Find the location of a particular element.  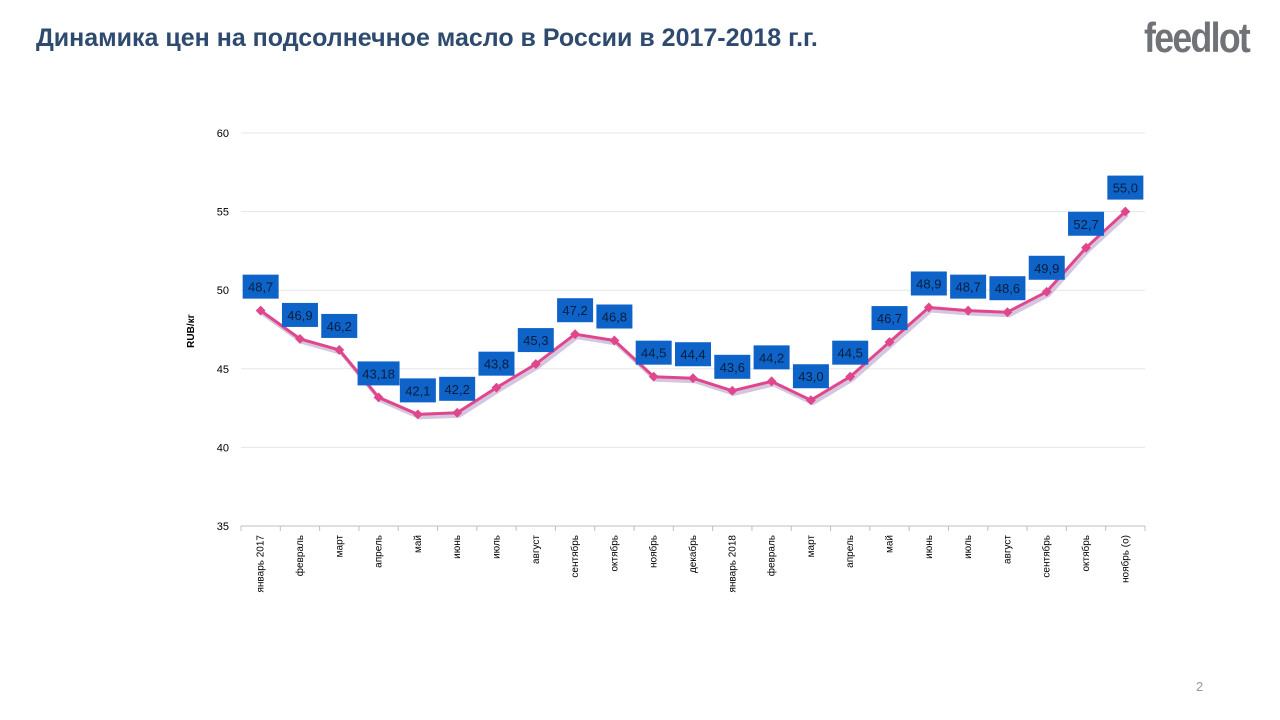

data-label: 49,9 is located at coordinates (1046, 268).